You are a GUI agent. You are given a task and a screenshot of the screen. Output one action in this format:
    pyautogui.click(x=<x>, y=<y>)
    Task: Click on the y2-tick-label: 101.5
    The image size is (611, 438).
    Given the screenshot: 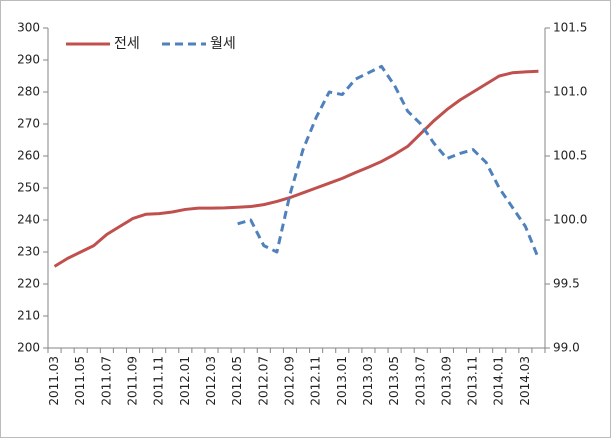 What is the action you would take?
    pyautogui.click(x=570, y=28)
    